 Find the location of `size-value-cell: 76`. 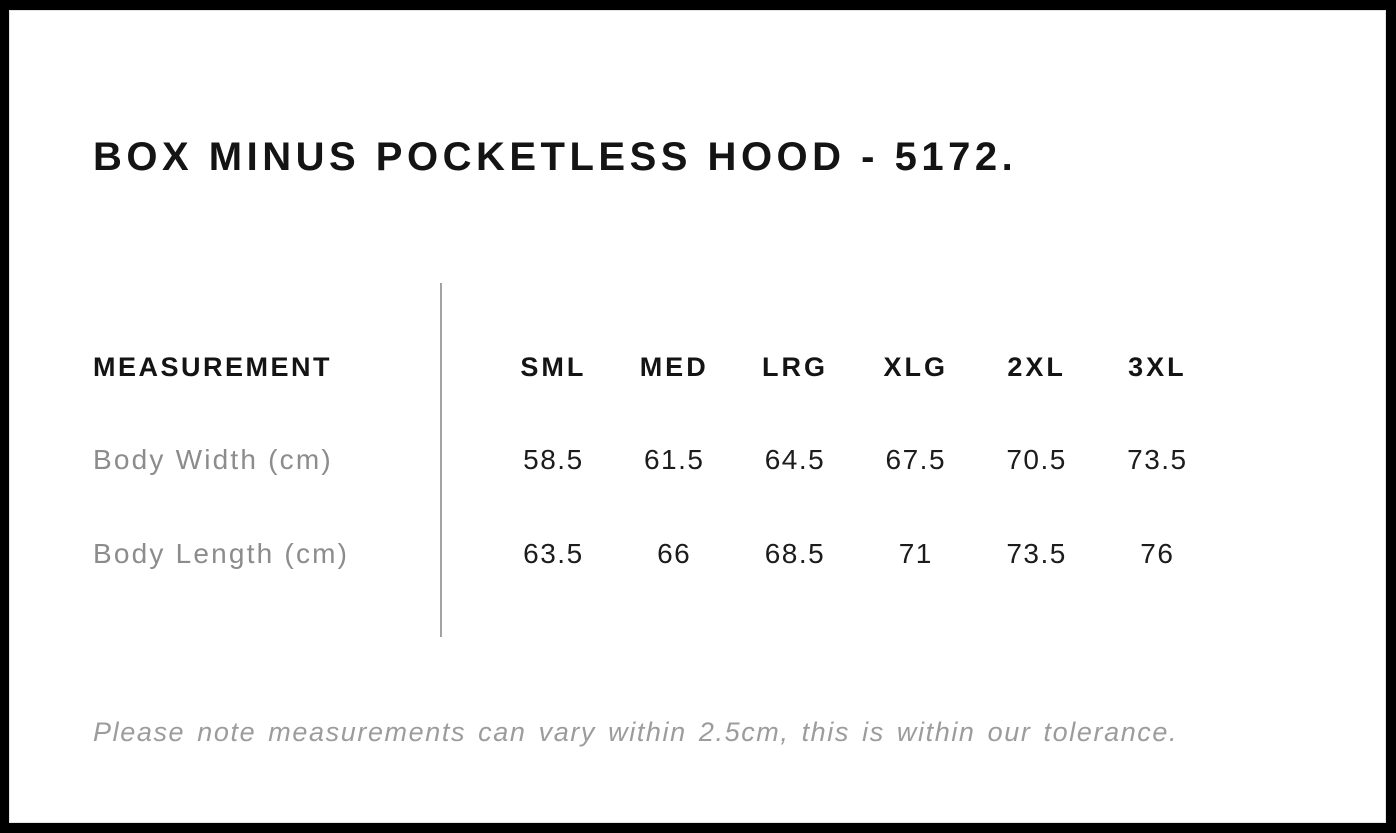

size-value-cell: 76 is located at coordinates (1157, 553).